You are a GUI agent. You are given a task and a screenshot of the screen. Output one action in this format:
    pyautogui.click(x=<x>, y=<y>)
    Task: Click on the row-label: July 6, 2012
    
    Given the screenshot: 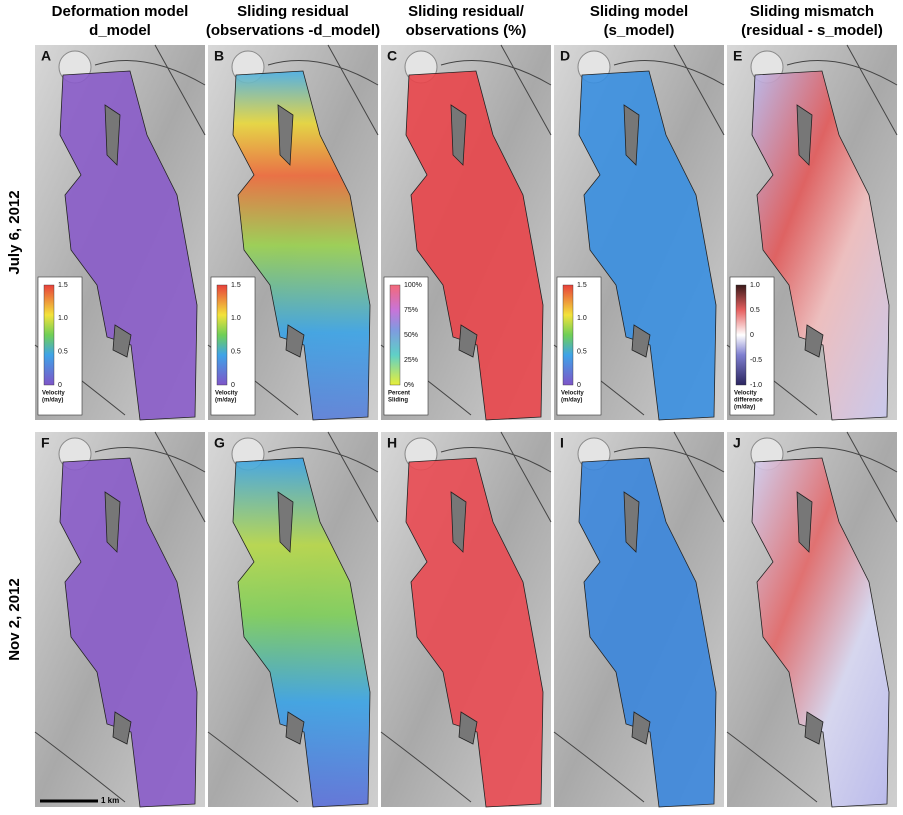 What is the action you would take?
    pyautogui.click(x=14, y=232)
    